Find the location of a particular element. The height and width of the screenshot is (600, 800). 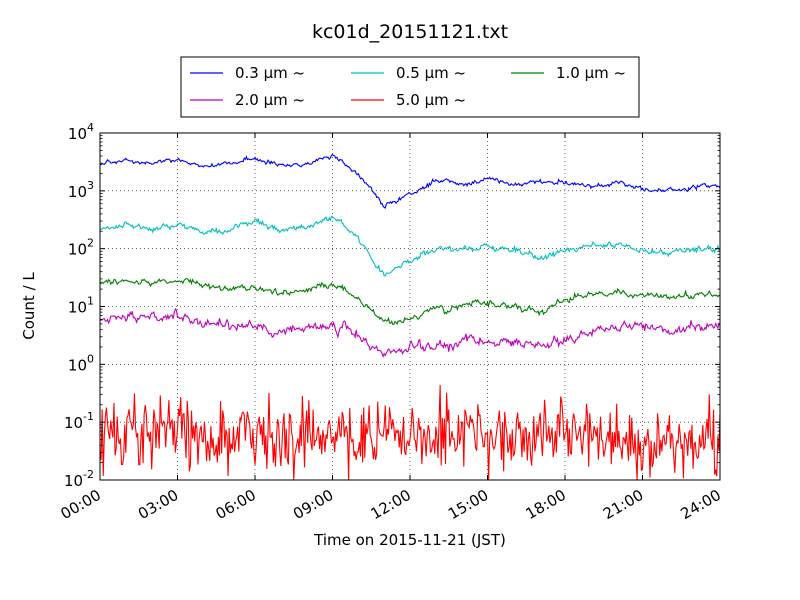

legend: 0.3 μm ~ 0.5 μm ~ 1.0 μm ~ 2.0 μm ~ 5.0 μm ~ is located at coordinates (410, 87).